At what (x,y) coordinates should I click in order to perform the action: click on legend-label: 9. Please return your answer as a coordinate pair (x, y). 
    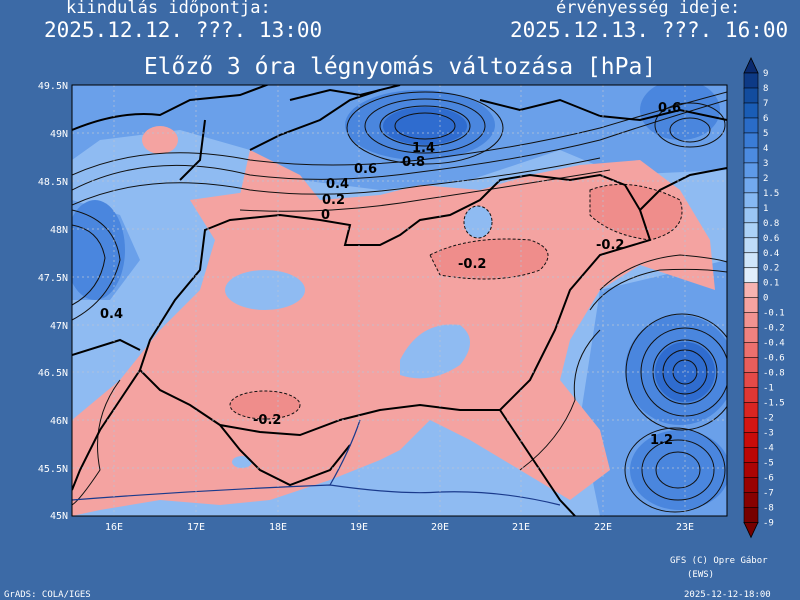
    Looking at the image, I should click on (765, 74).